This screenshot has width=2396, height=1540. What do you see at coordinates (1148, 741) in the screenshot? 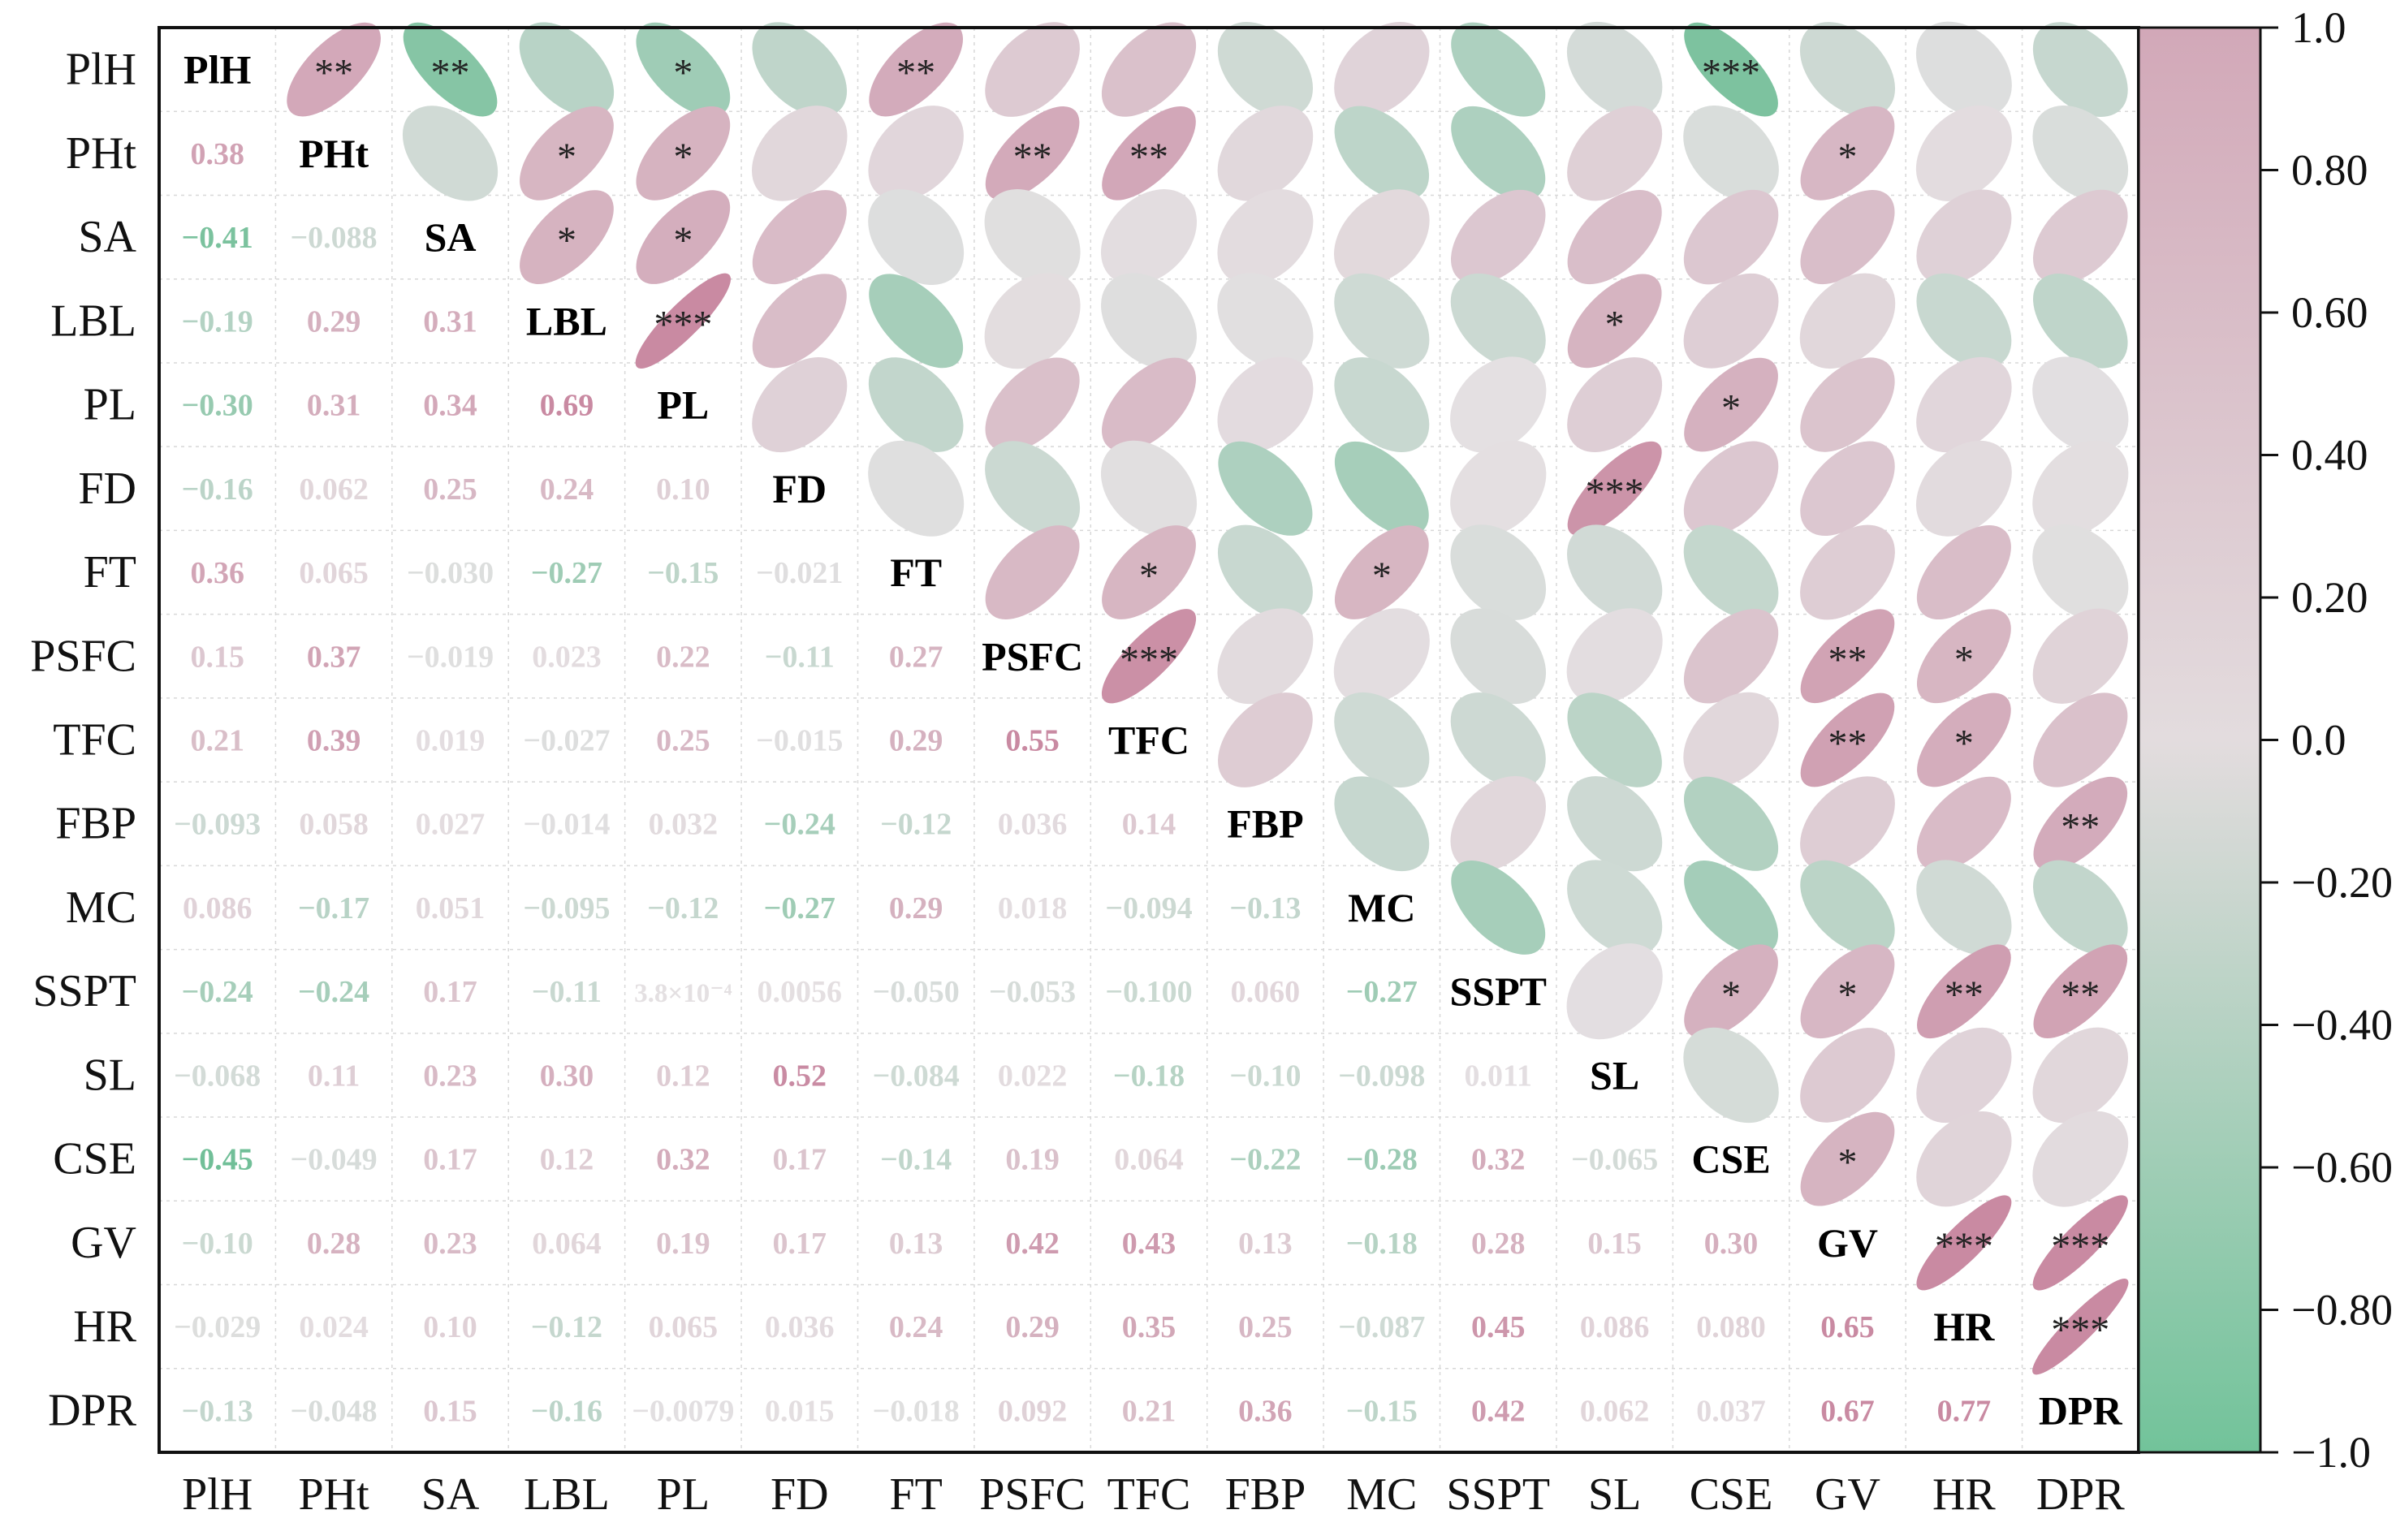
I see `diagonal-label: TFC` at bounding box center [1148, 741].